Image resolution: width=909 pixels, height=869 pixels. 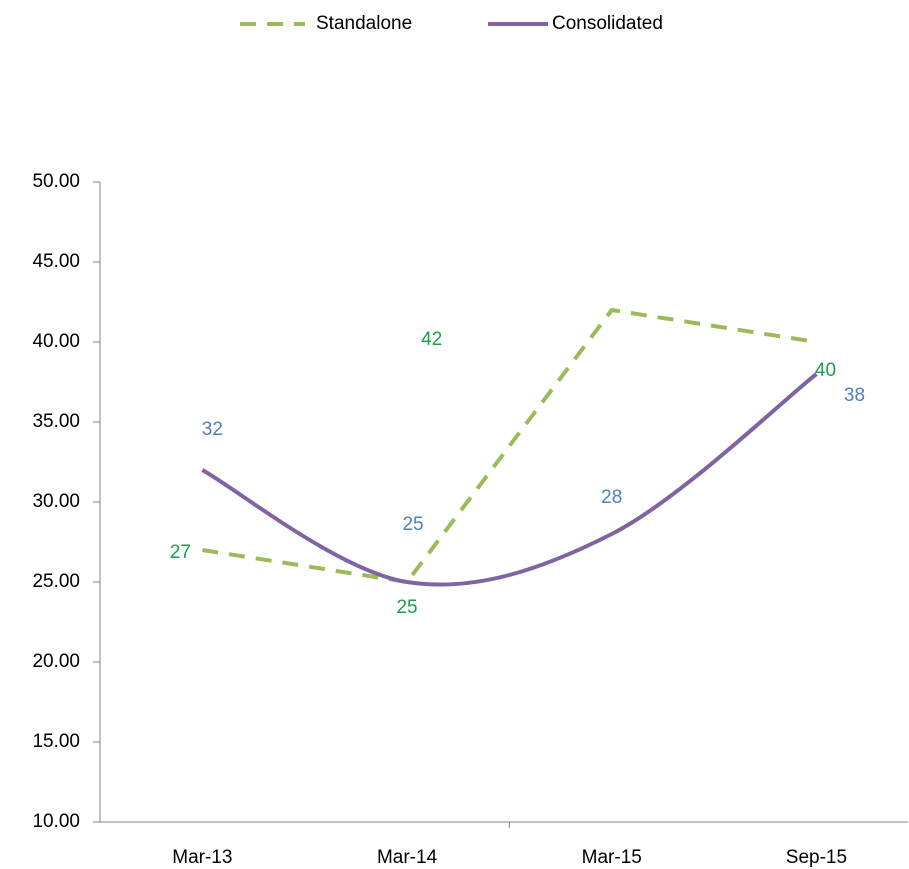 I want to click on x-tick-label: Mar-15, so click(x=612, y=857).